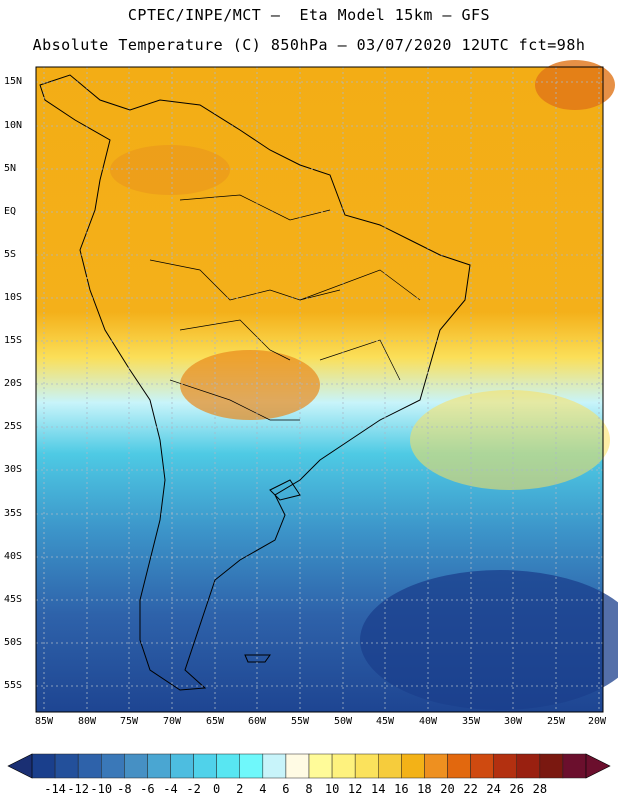  I want to click on lat-label: 50S, so click(13, 642).